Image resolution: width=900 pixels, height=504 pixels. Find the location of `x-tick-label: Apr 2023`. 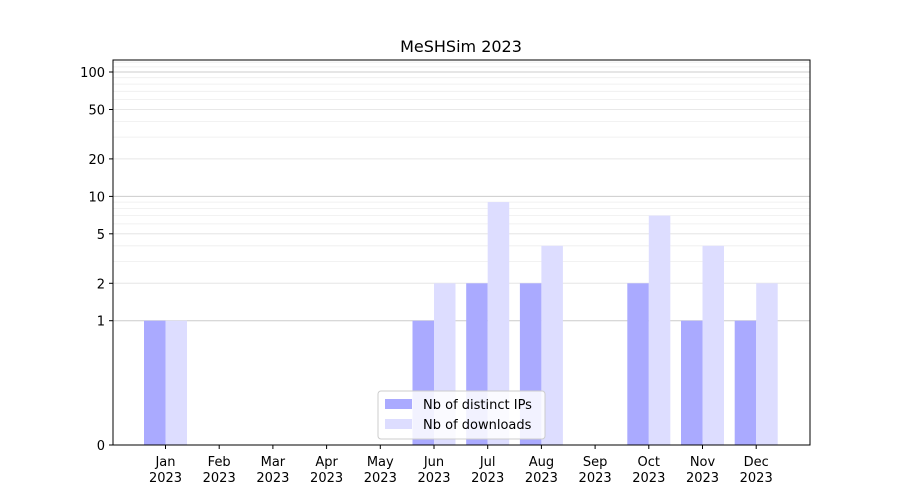

x-tick-label: Apr 2023 is located at coordinates (326, 470).